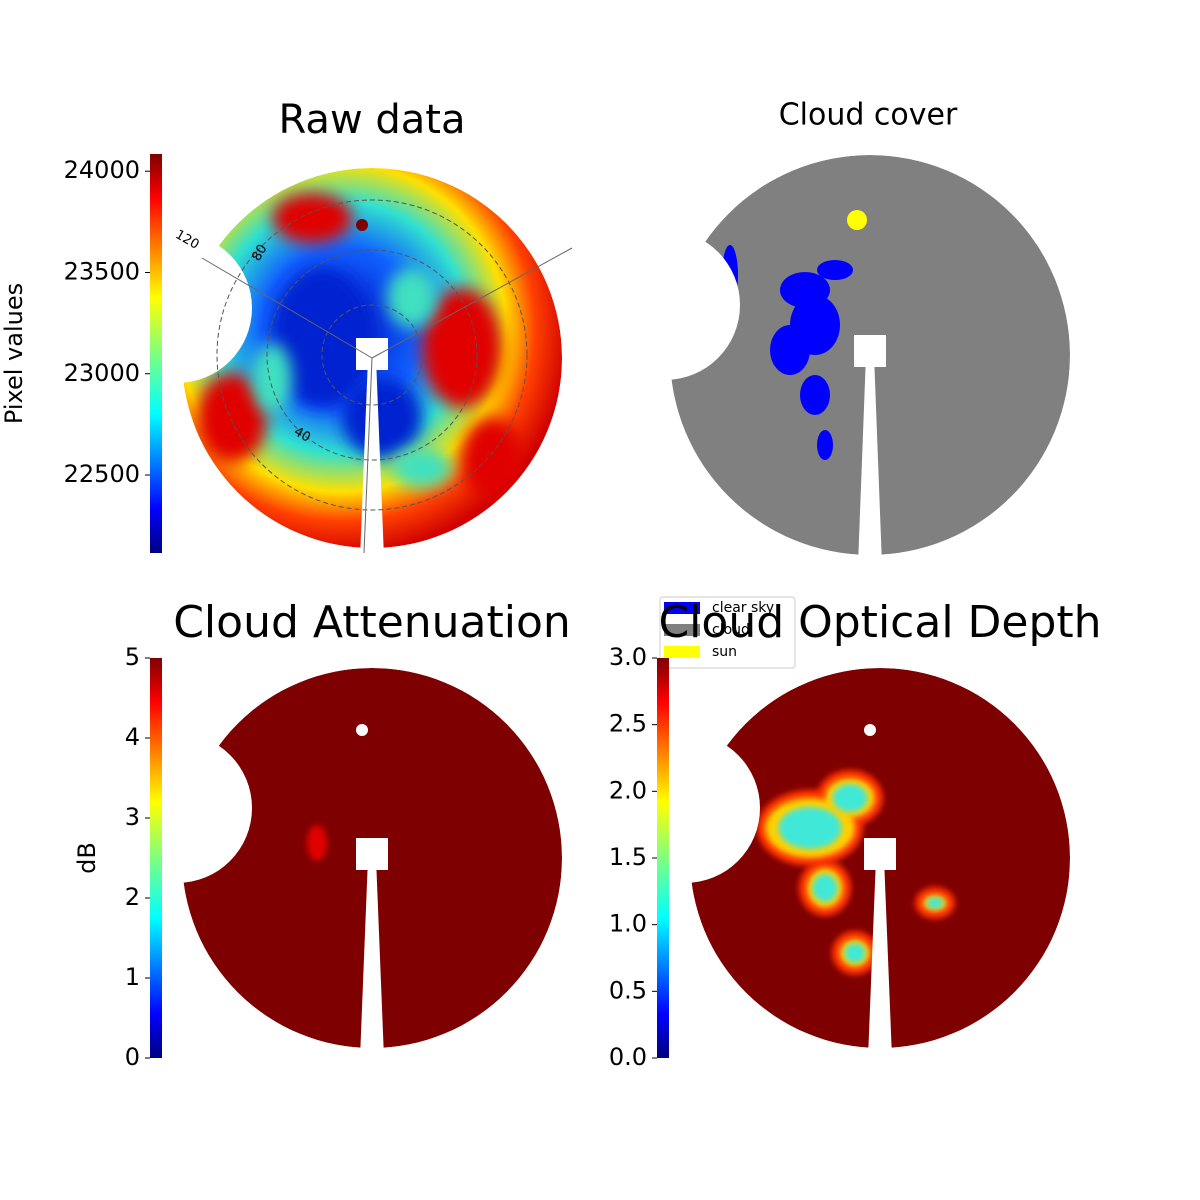  What do you see at coordinates (14, 353) in the screenshot?
I see `colorbar-label: Pixel values` at bounding box center [14, 353].